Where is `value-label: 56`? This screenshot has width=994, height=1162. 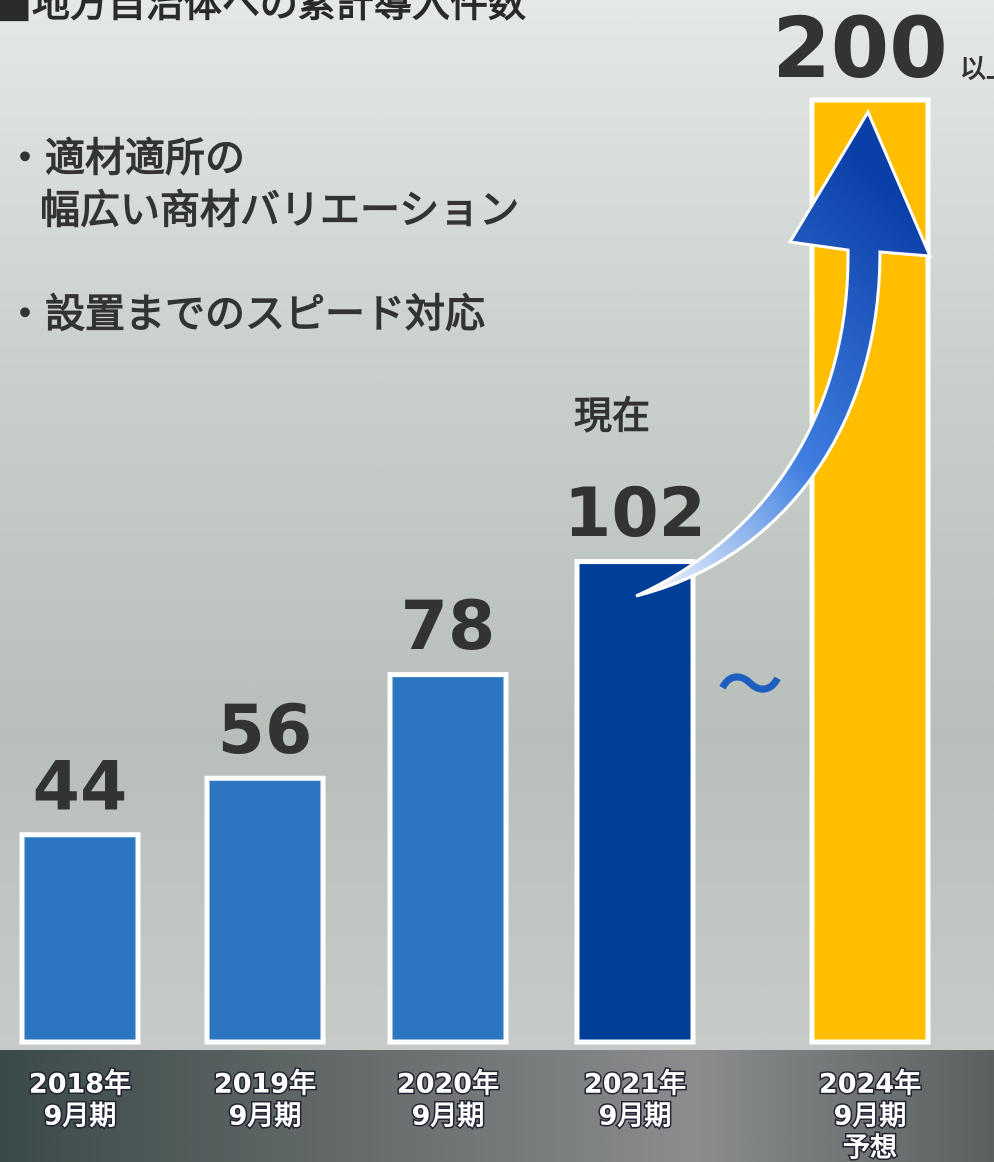
value-label: 56 is located at coordinates (265, 730).